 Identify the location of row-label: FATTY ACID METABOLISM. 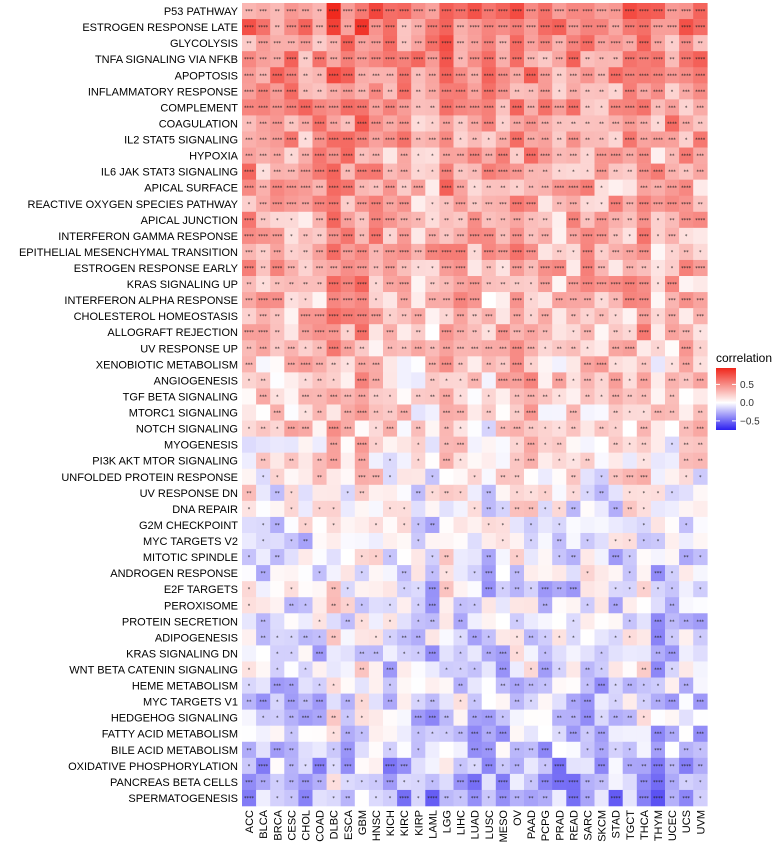
(170, 735).